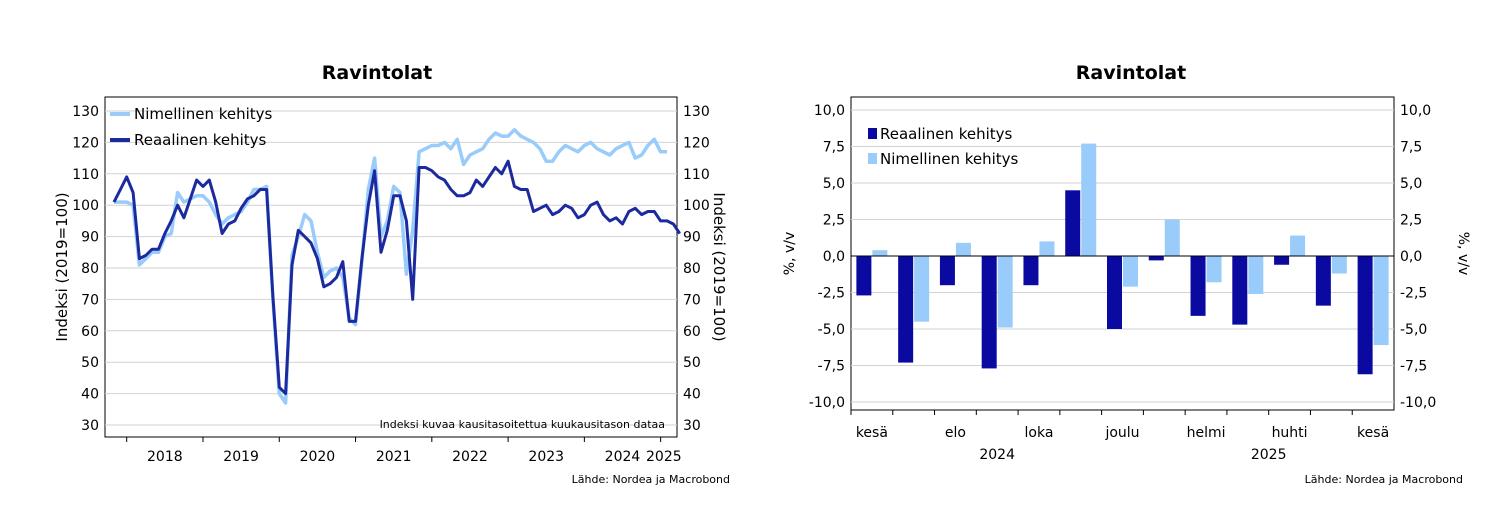 This screenshot has height=523, width=1508. What do you see at coordinates (165, 457) in the screenshot?
I see `year-label: 2018` at bounding box center [165, 457].